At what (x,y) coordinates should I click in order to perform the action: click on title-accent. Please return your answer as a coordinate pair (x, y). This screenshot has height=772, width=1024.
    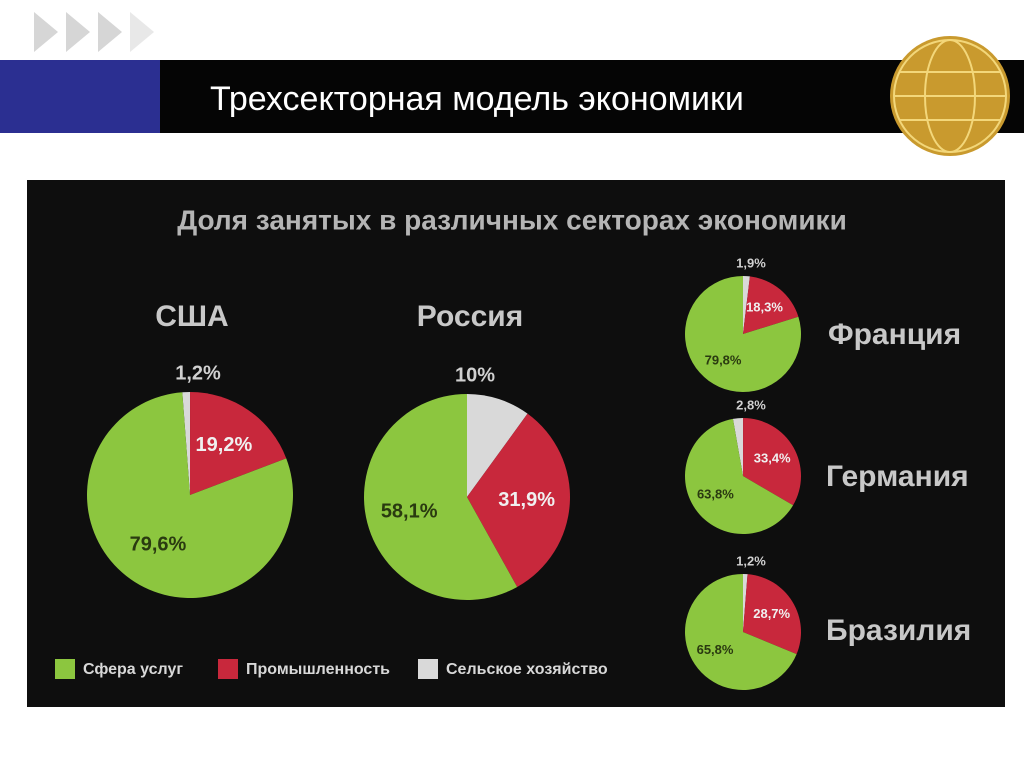
    Looking at the image, I should click on (80, 96).